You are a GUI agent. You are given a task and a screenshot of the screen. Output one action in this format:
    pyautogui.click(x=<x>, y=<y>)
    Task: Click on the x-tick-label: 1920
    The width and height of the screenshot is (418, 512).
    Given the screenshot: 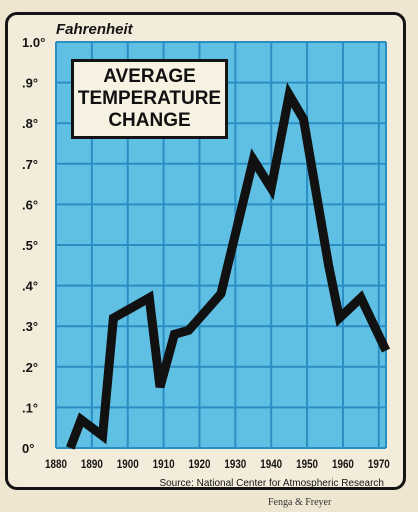 What is the action you would take?
    pyautogui.click(x=200, y=464)
    